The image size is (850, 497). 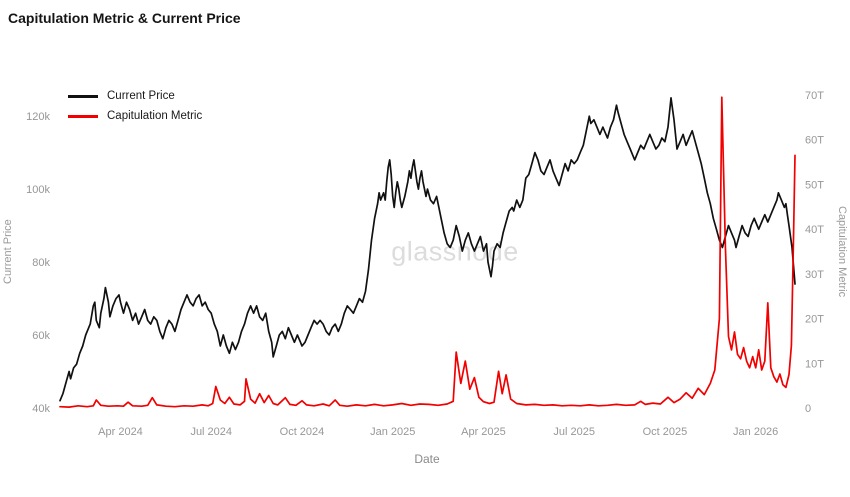 What do you see at coordinates (38, 190) in the screenshot?
I see `y-left-axis-tick-label: 100k` at bounding box center [38, 190].